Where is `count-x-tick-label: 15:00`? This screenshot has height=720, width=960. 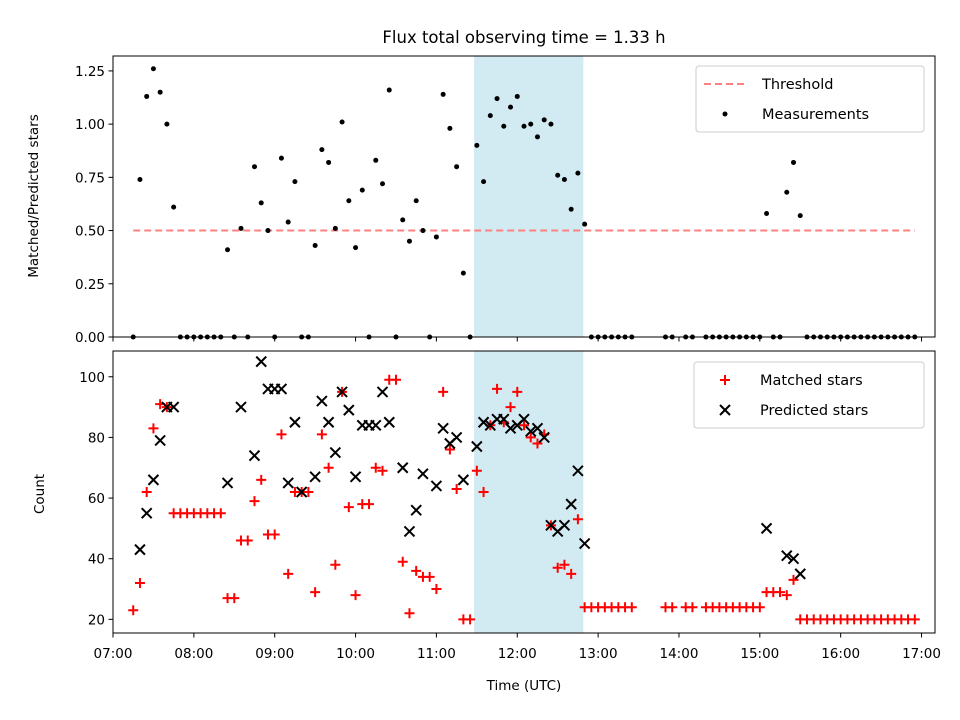 count-x-tick-label: 15:00 is located at coordinates (759, 654).